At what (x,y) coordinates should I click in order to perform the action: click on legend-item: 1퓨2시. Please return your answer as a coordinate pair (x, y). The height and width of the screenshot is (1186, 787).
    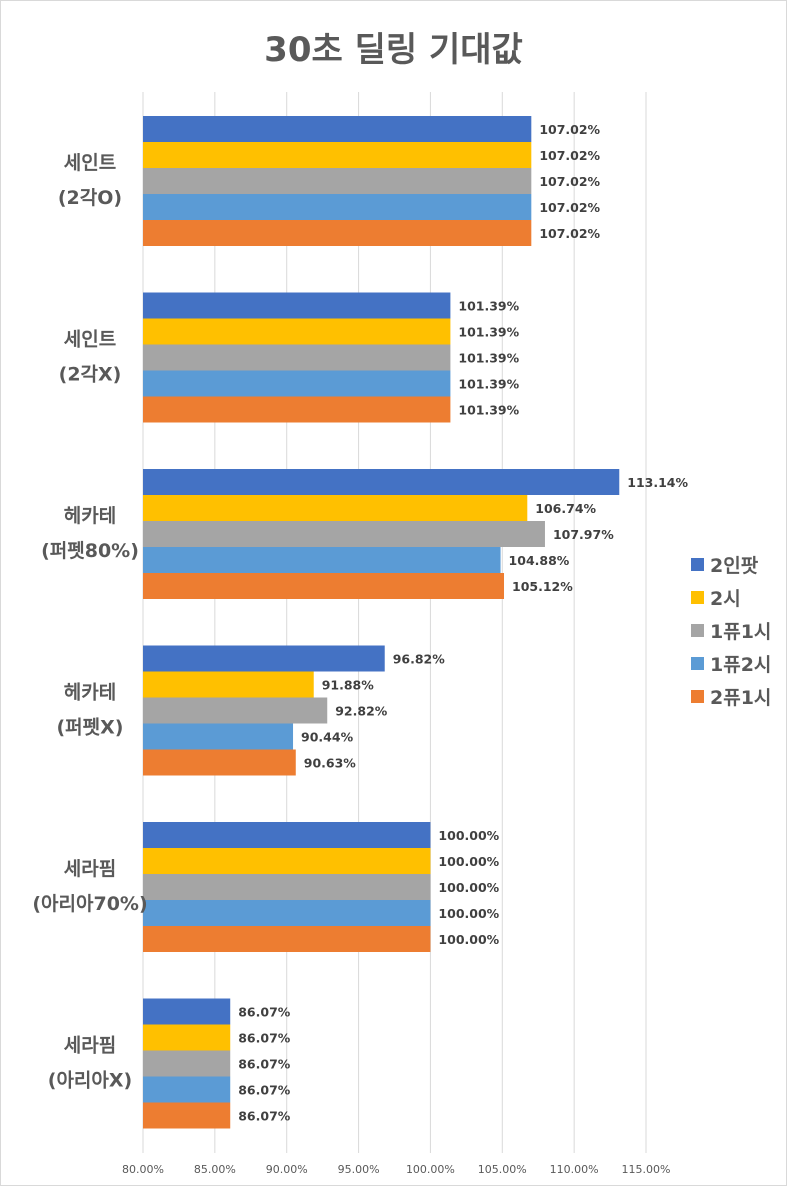
    Looking at the image, I should click on (731, 663).